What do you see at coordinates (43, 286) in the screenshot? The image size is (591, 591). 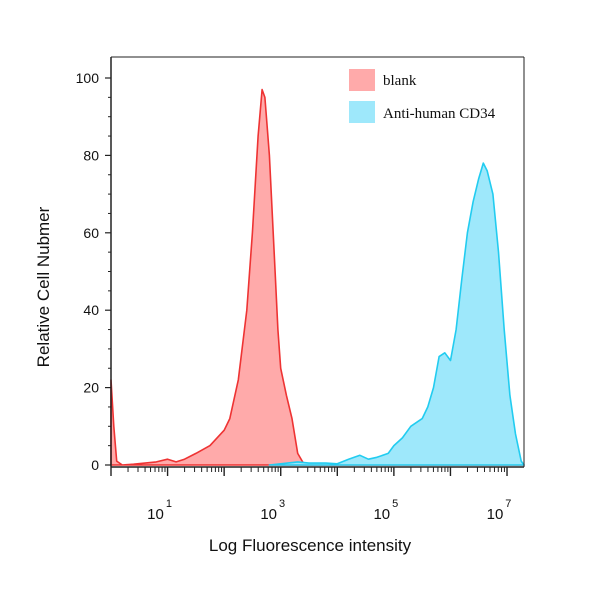 I see `y-axis-title: Relative Cell Nubmer` at bounding box center [43, 286].